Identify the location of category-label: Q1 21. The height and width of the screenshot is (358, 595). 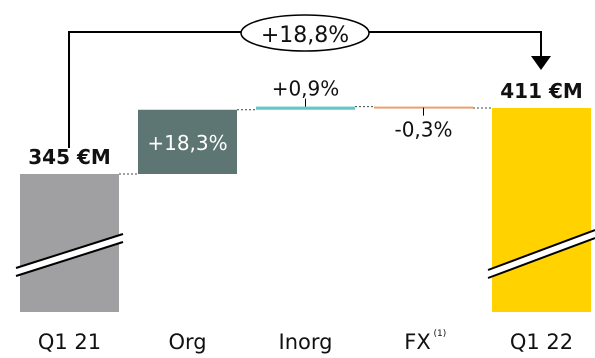
(69, 342).